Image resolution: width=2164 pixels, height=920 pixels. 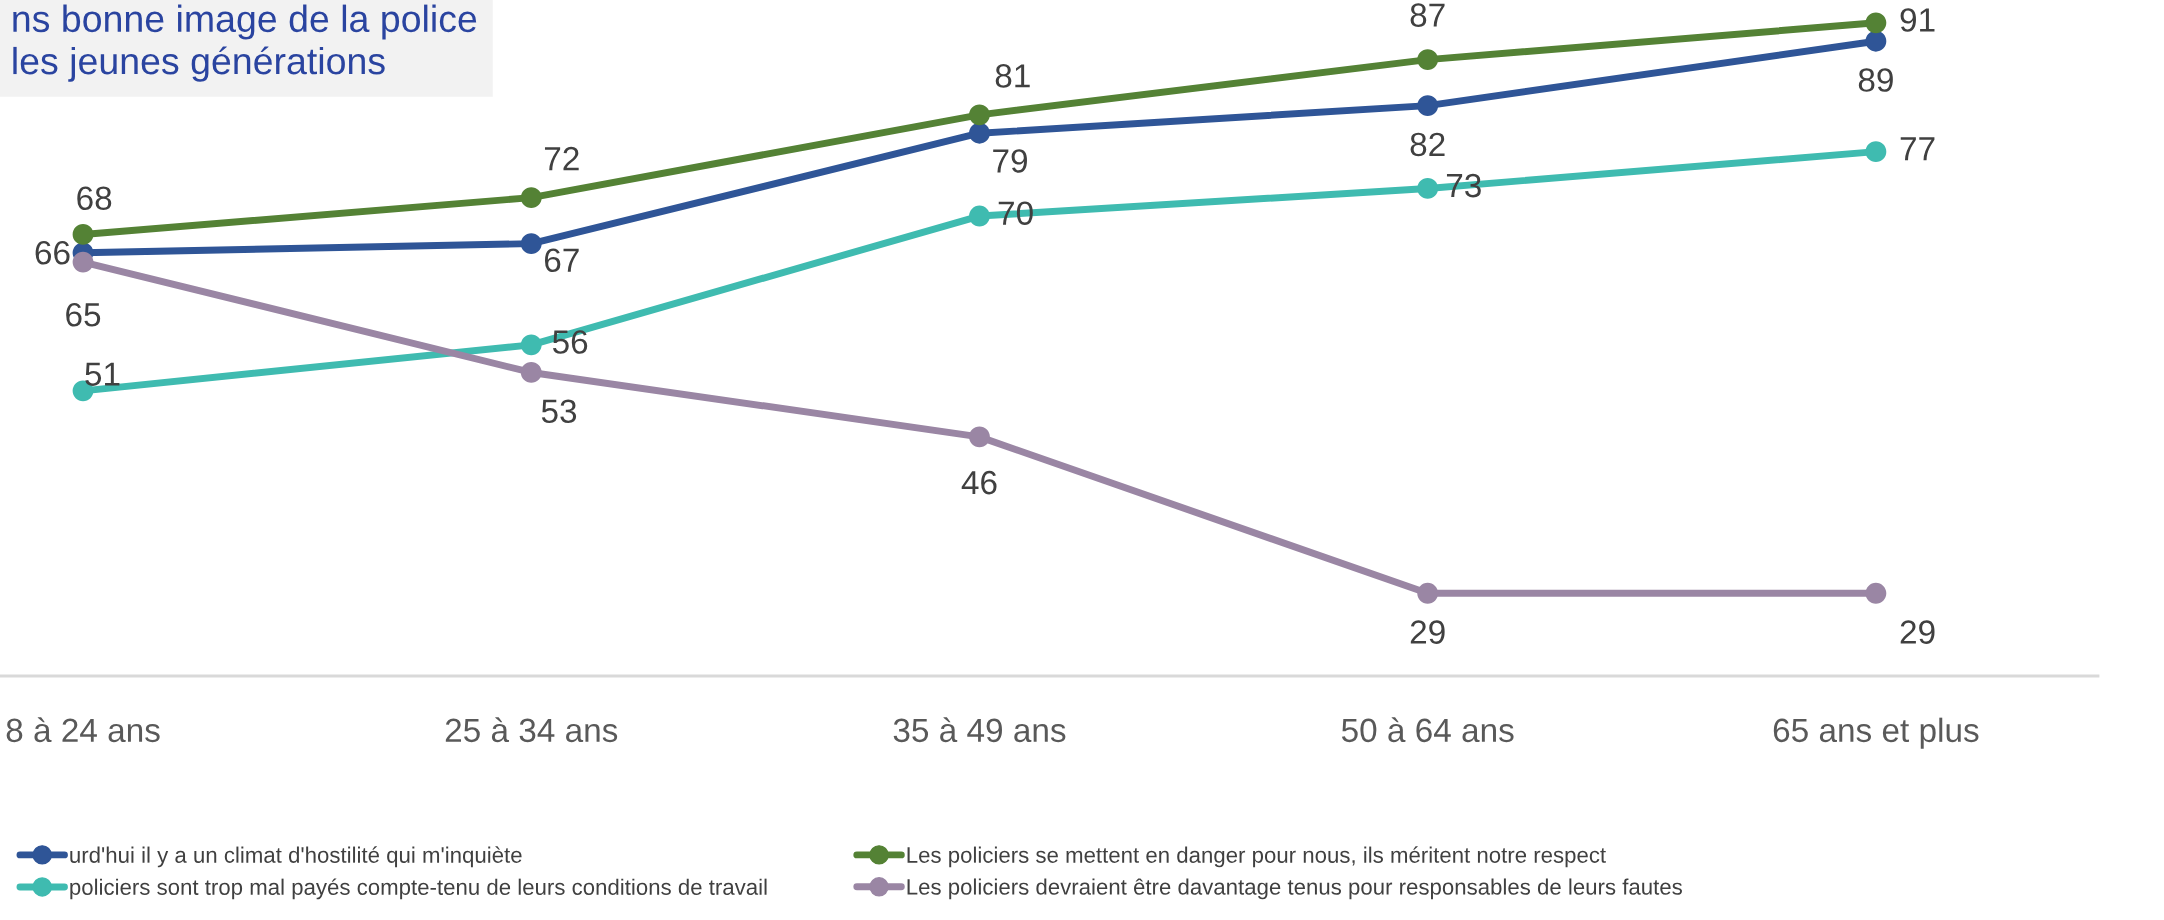 What do you see at coordinates (979, 730) in the screenshot?
I see `x-tick-label: 35 à 49 ans` at bounding box center [979, 730].